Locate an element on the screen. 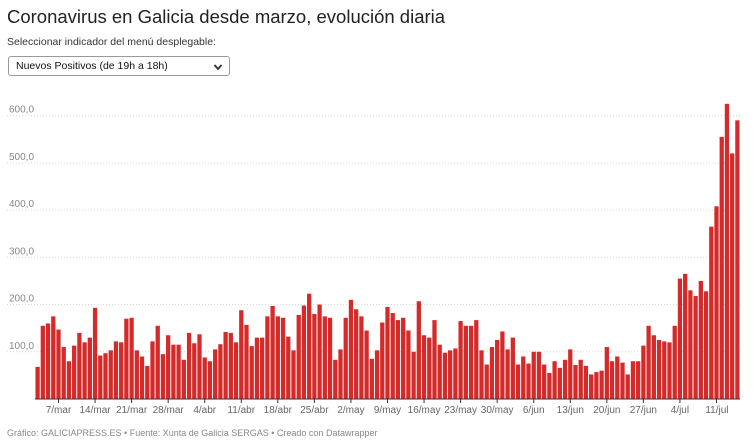 This screenshot has width=756, height=447. x-tick-label: 23/may is located at coordinates (460, 410).